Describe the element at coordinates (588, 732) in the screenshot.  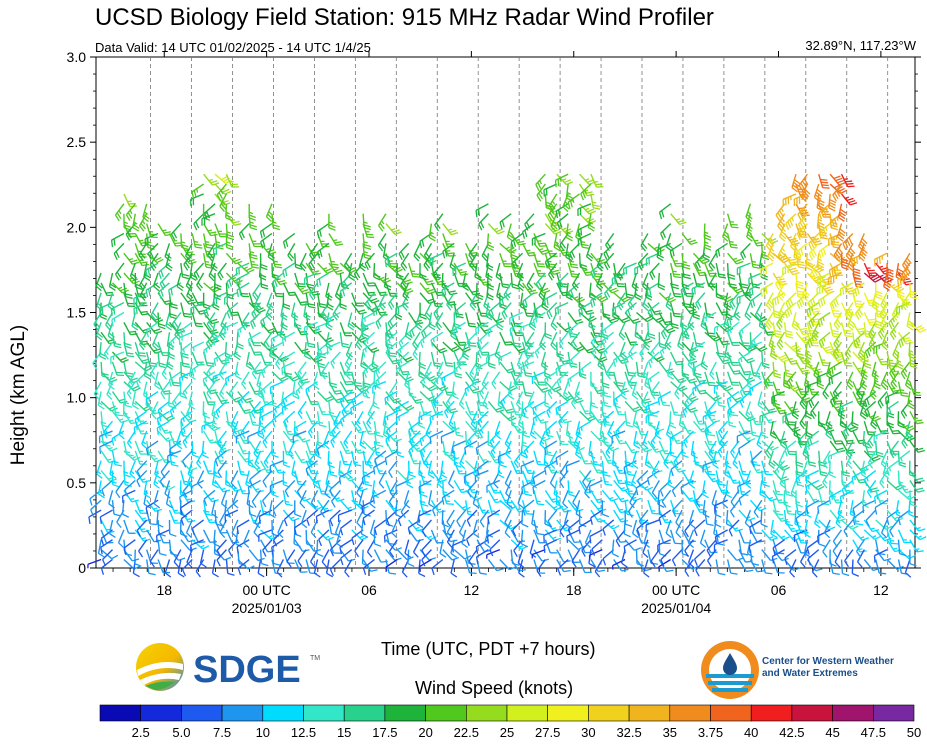
I see `colorbar-label: 30` at that location.